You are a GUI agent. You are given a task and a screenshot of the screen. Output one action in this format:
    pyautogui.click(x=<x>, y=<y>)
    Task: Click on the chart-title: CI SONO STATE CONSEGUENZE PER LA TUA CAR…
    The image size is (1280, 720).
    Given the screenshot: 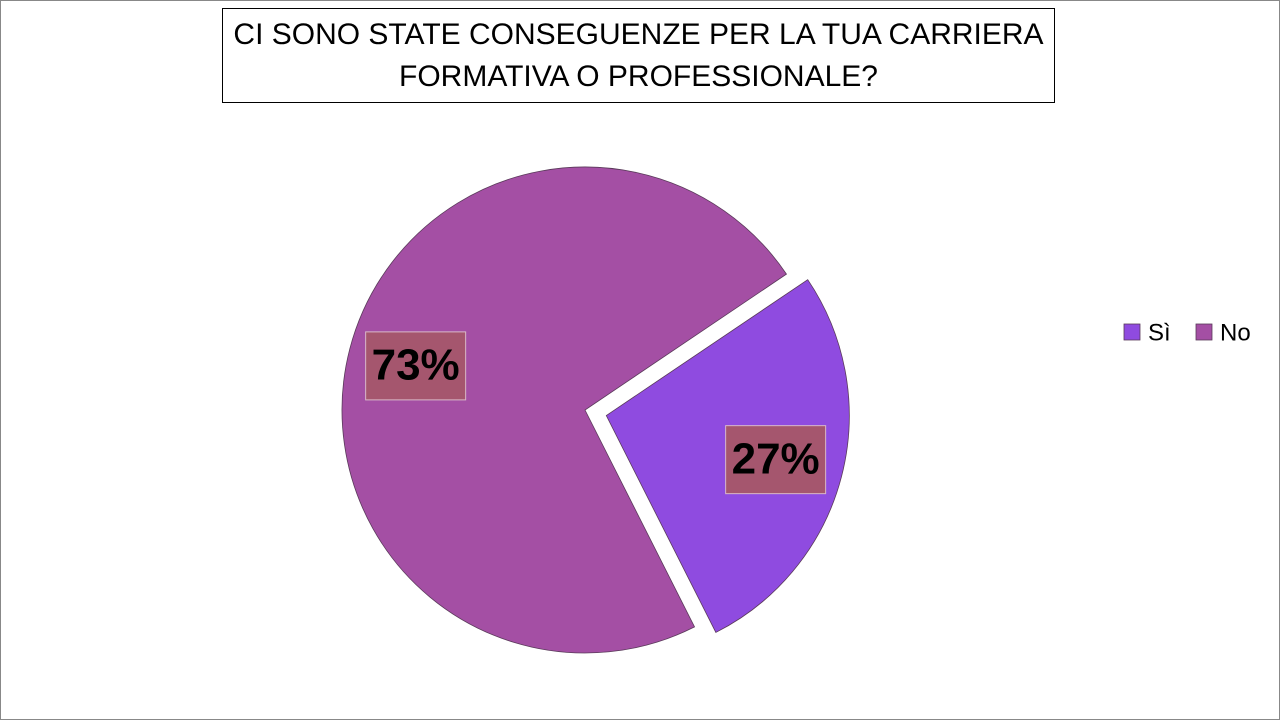 What is the action you would take?
    pyautogui.click(x=638, y=55)
    